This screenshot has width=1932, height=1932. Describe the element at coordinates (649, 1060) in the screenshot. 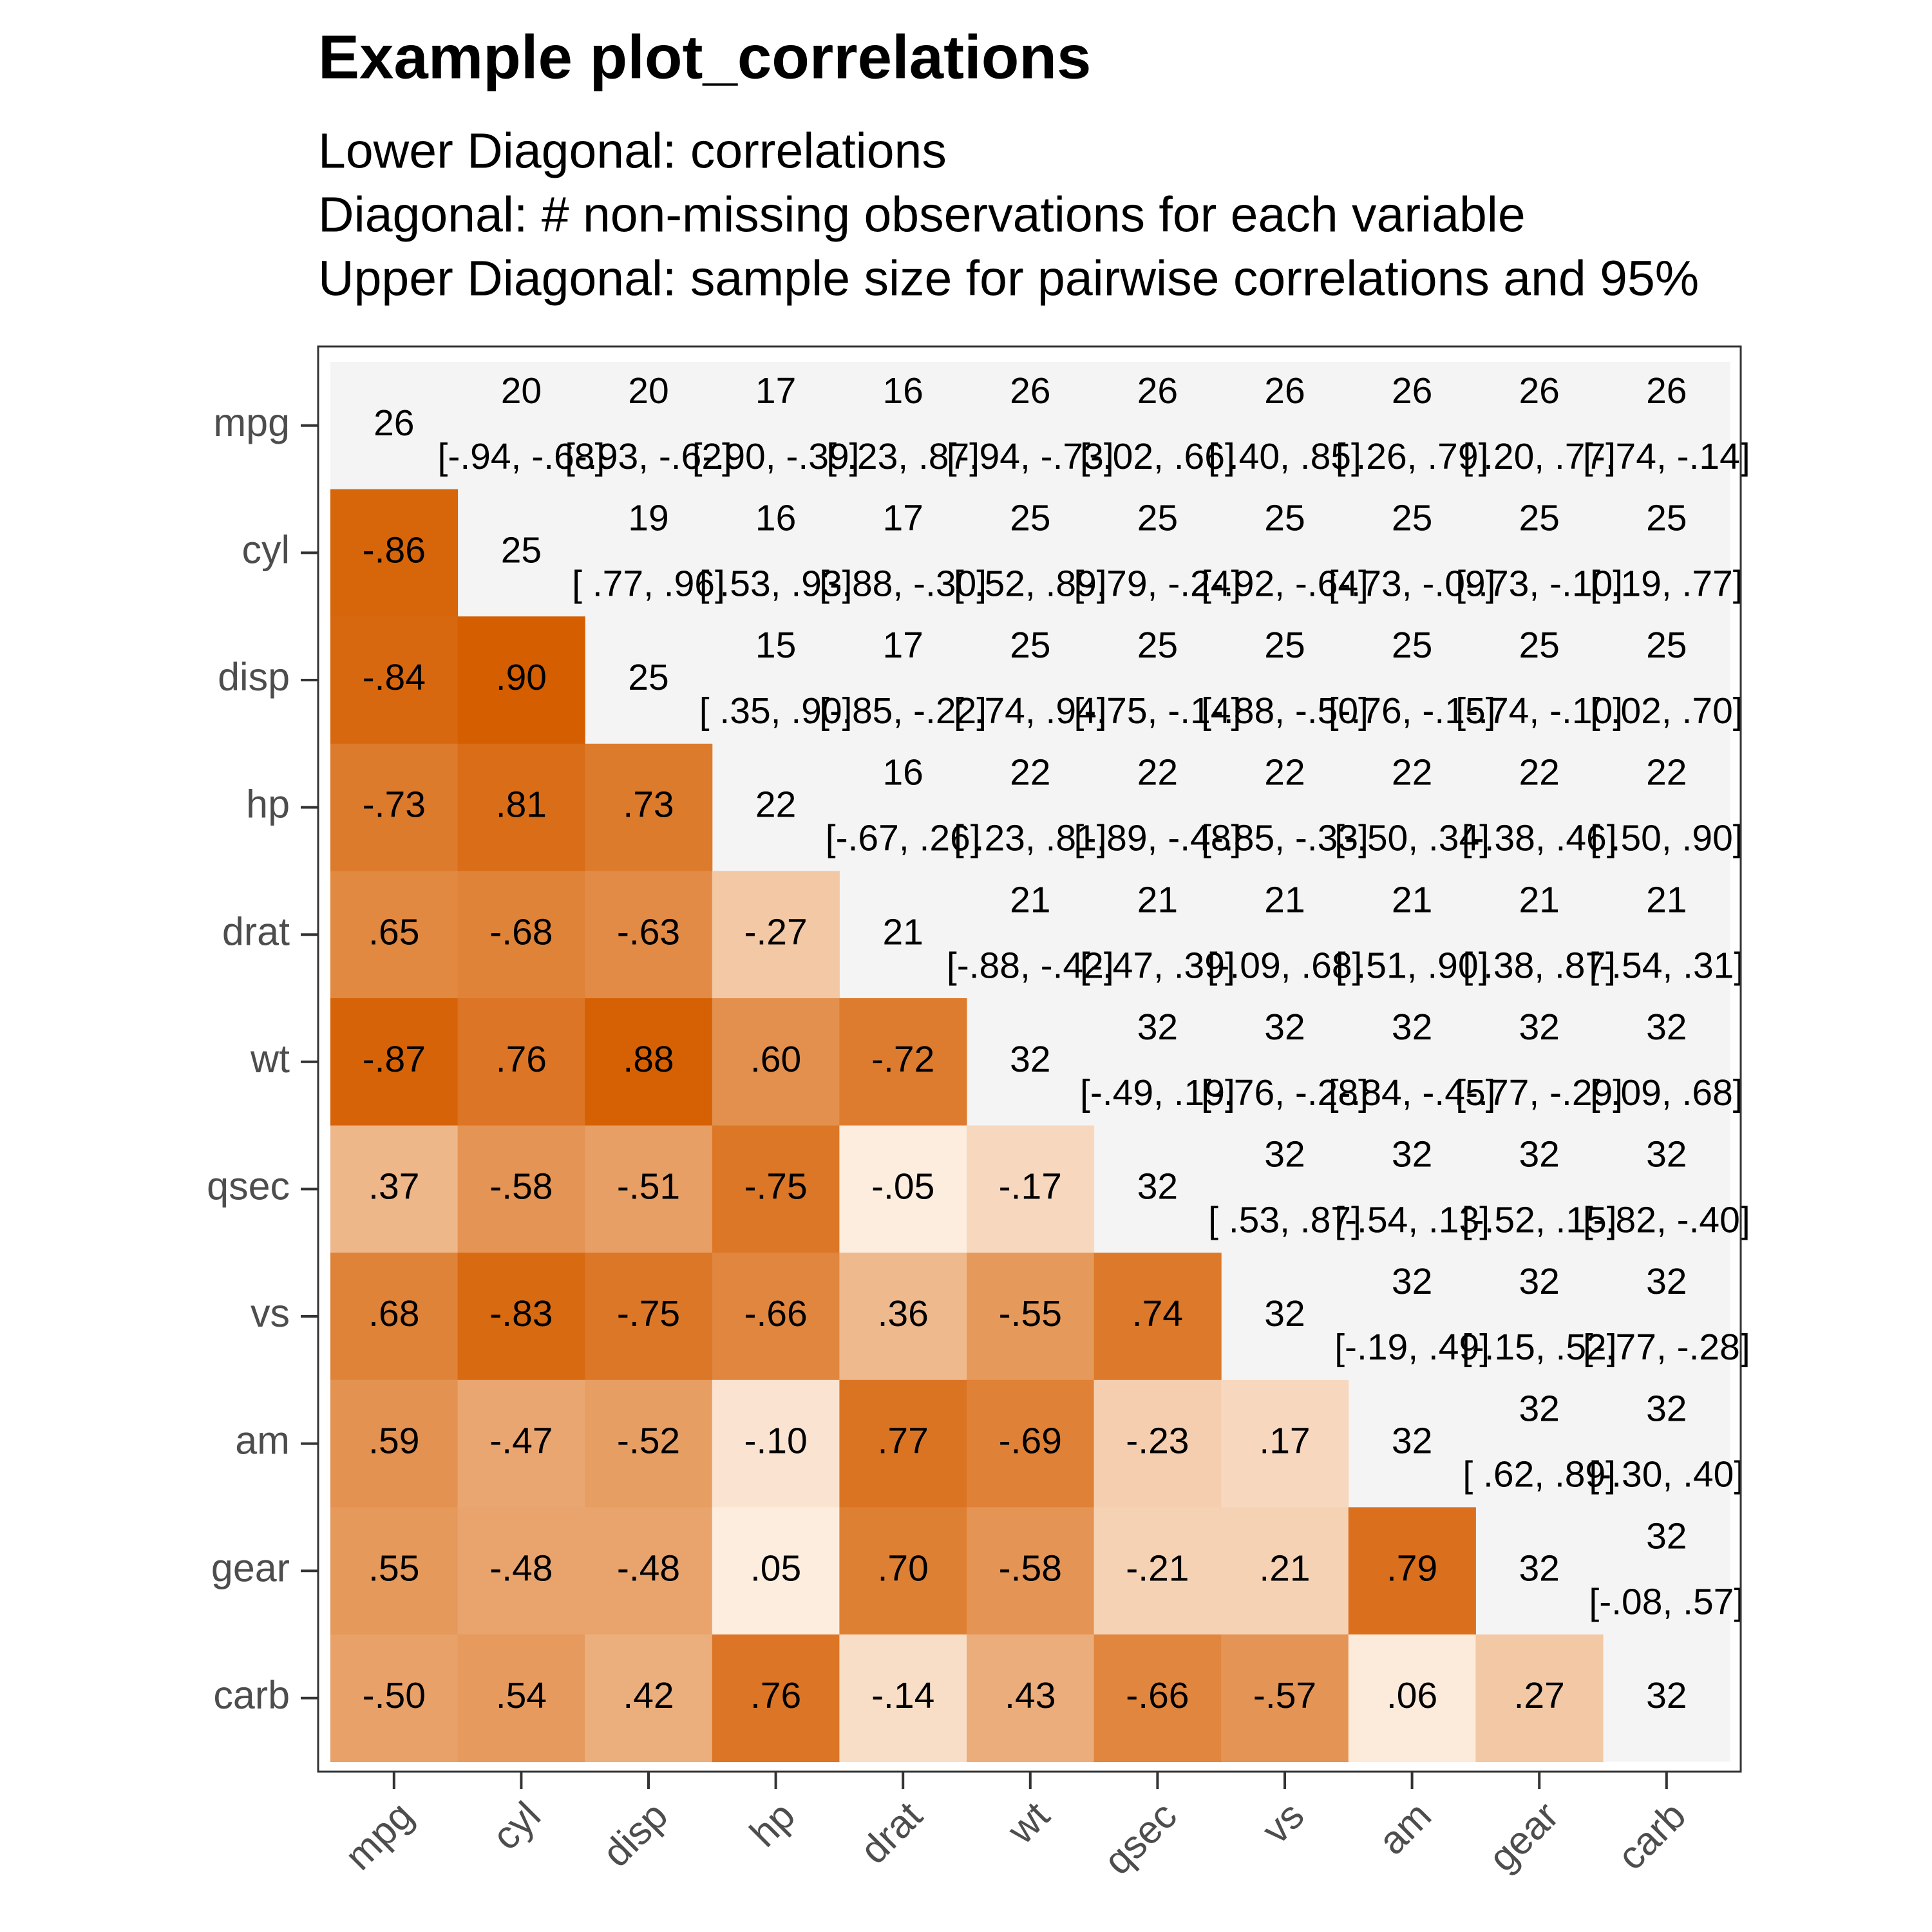

I see `correlation-label: .88` at that location.